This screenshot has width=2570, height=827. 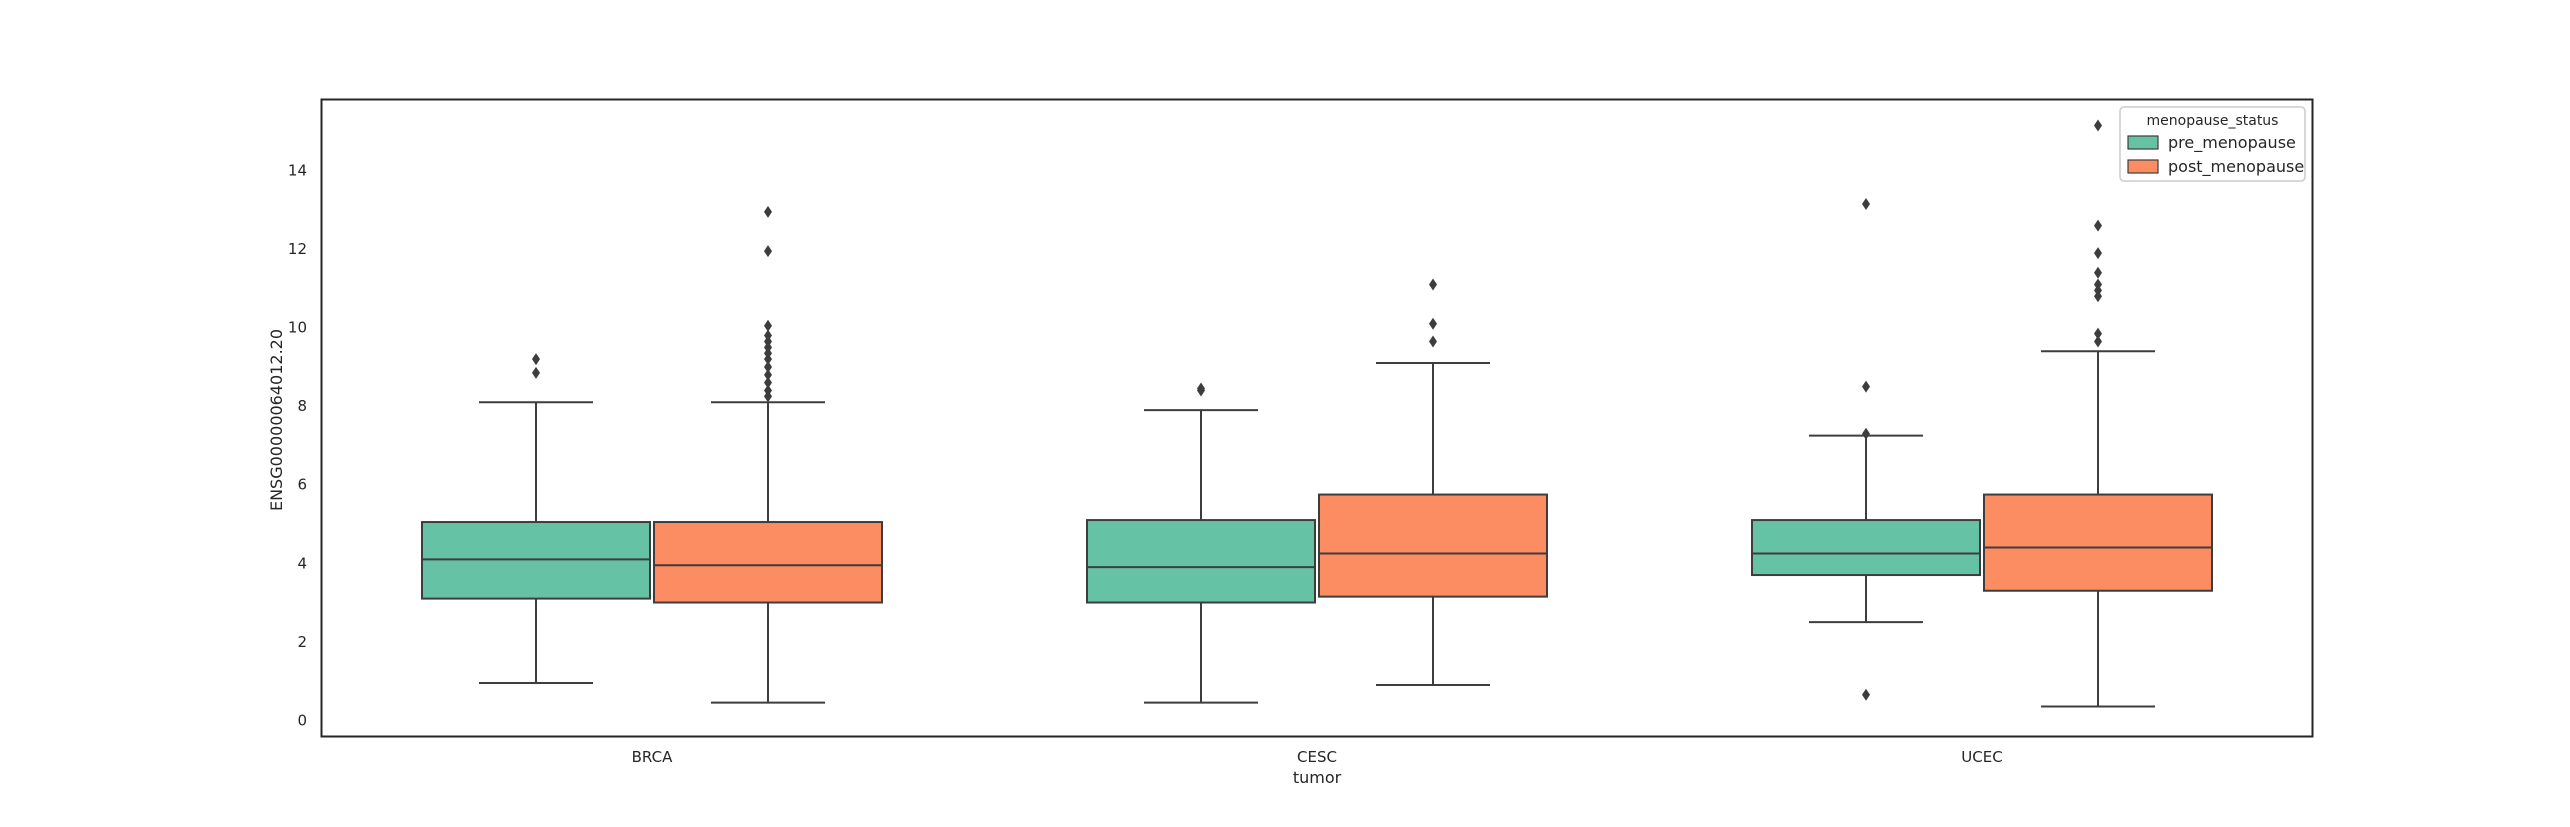 What do you see at coordinates (276, 420) in the screenshot?
I see `y-axis-title: ENSG00000064012.20` at bounding box center [276, 420].